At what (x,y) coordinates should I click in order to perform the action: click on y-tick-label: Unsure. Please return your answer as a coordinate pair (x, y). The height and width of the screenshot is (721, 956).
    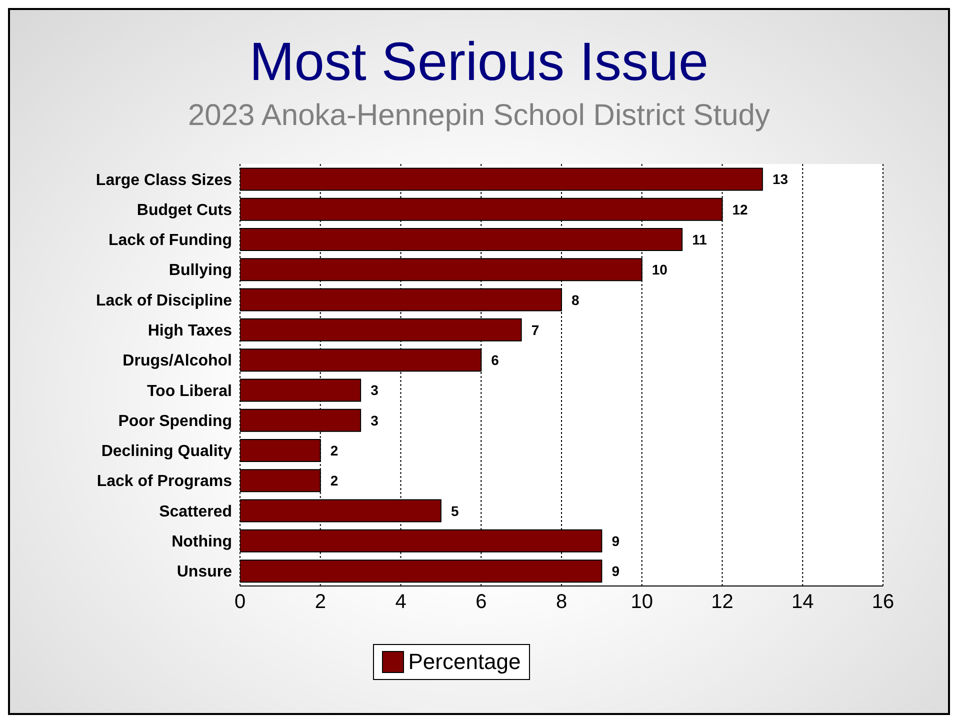
    Looking at the image, I should click on (204, 572).